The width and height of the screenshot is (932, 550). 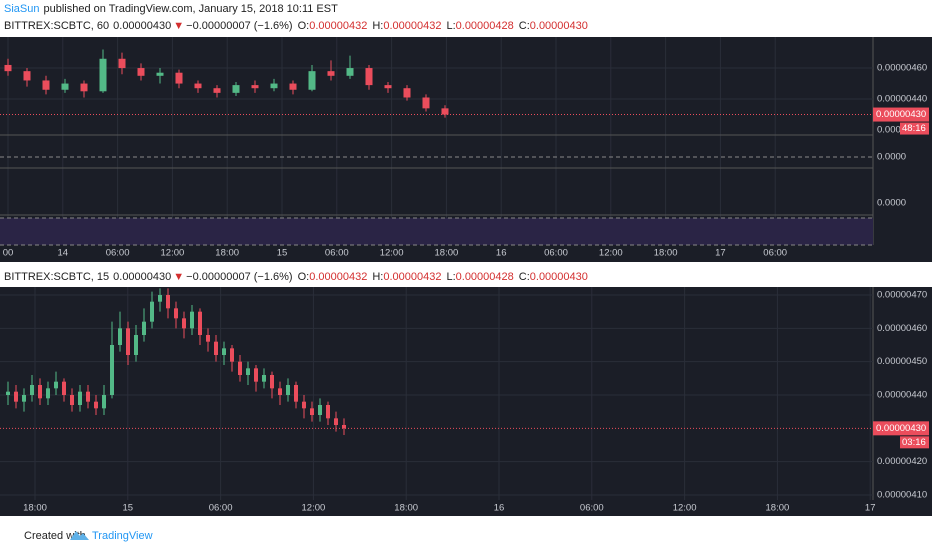 I want to click on ohlc-label: L:, so click(x=450, y=277).